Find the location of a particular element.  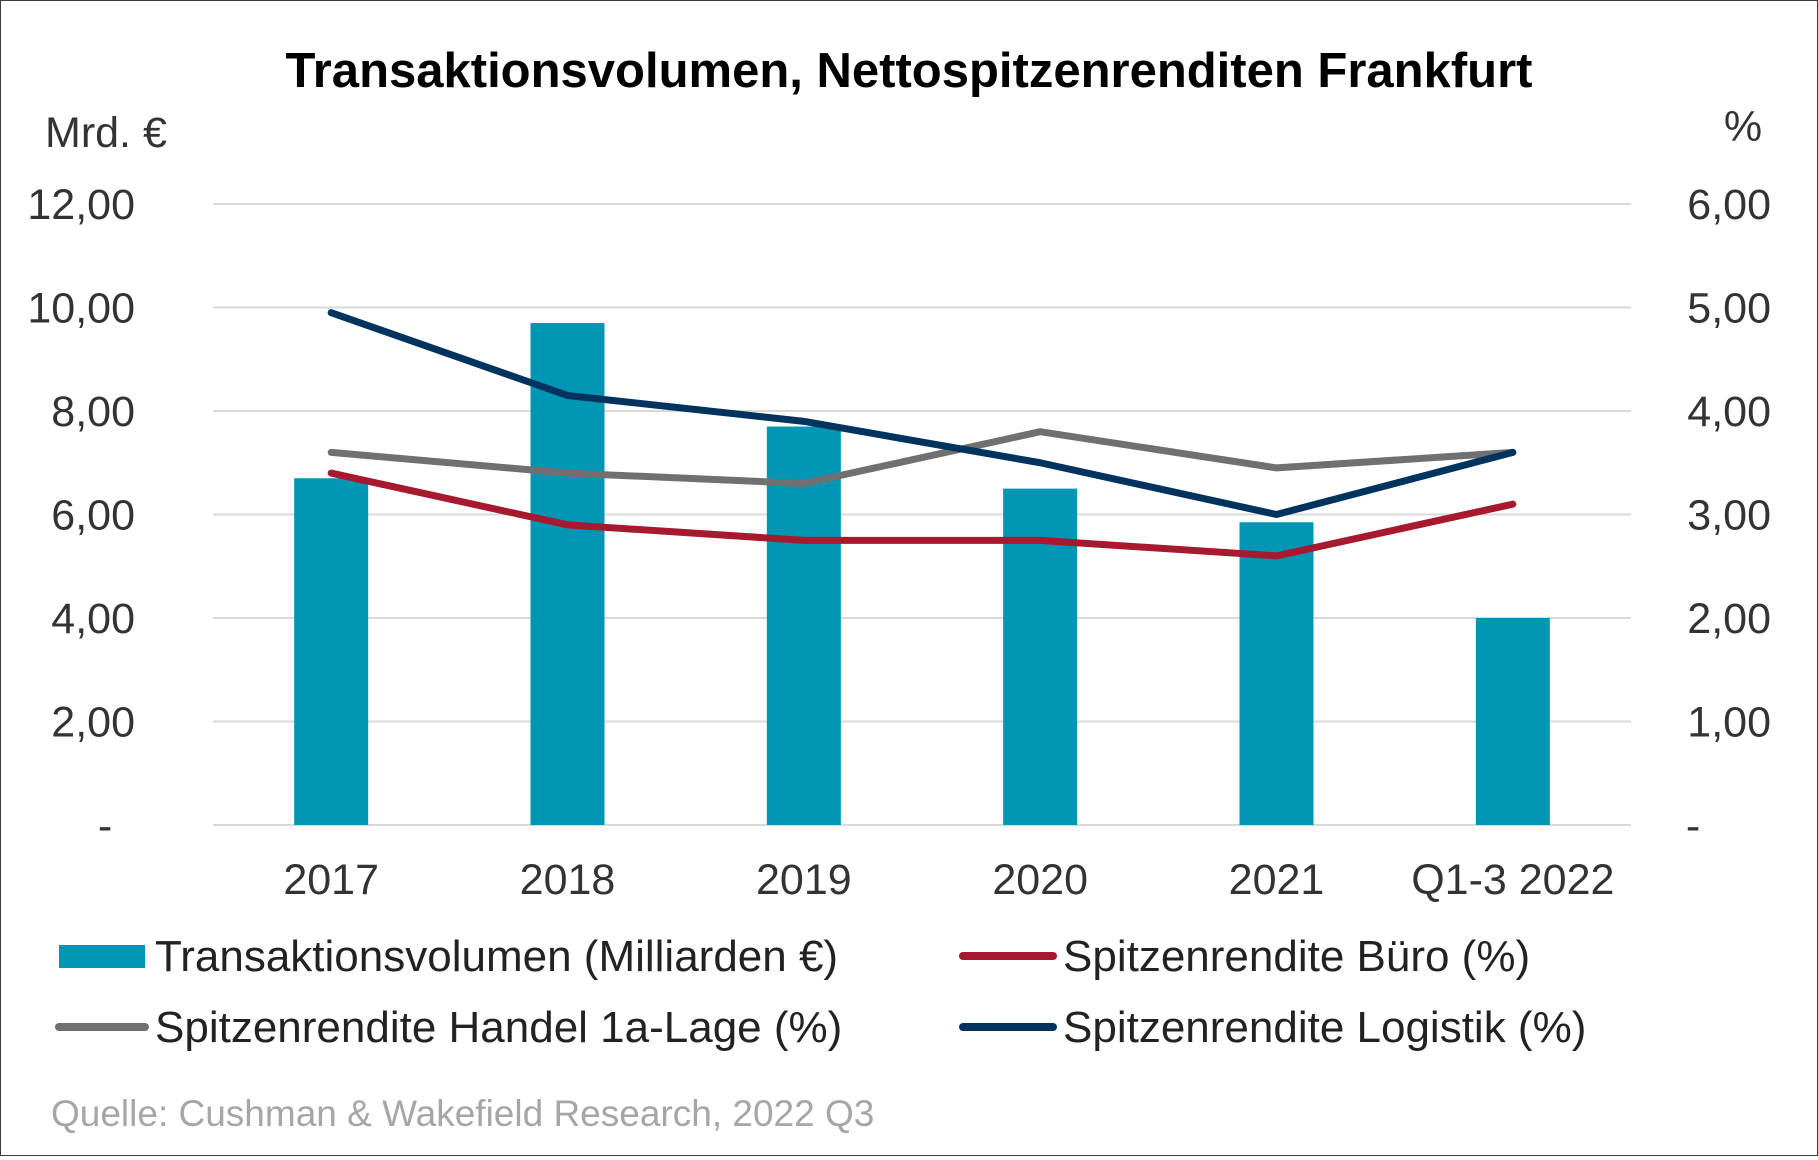

bar-2017 is located at coordinates (331, 651).